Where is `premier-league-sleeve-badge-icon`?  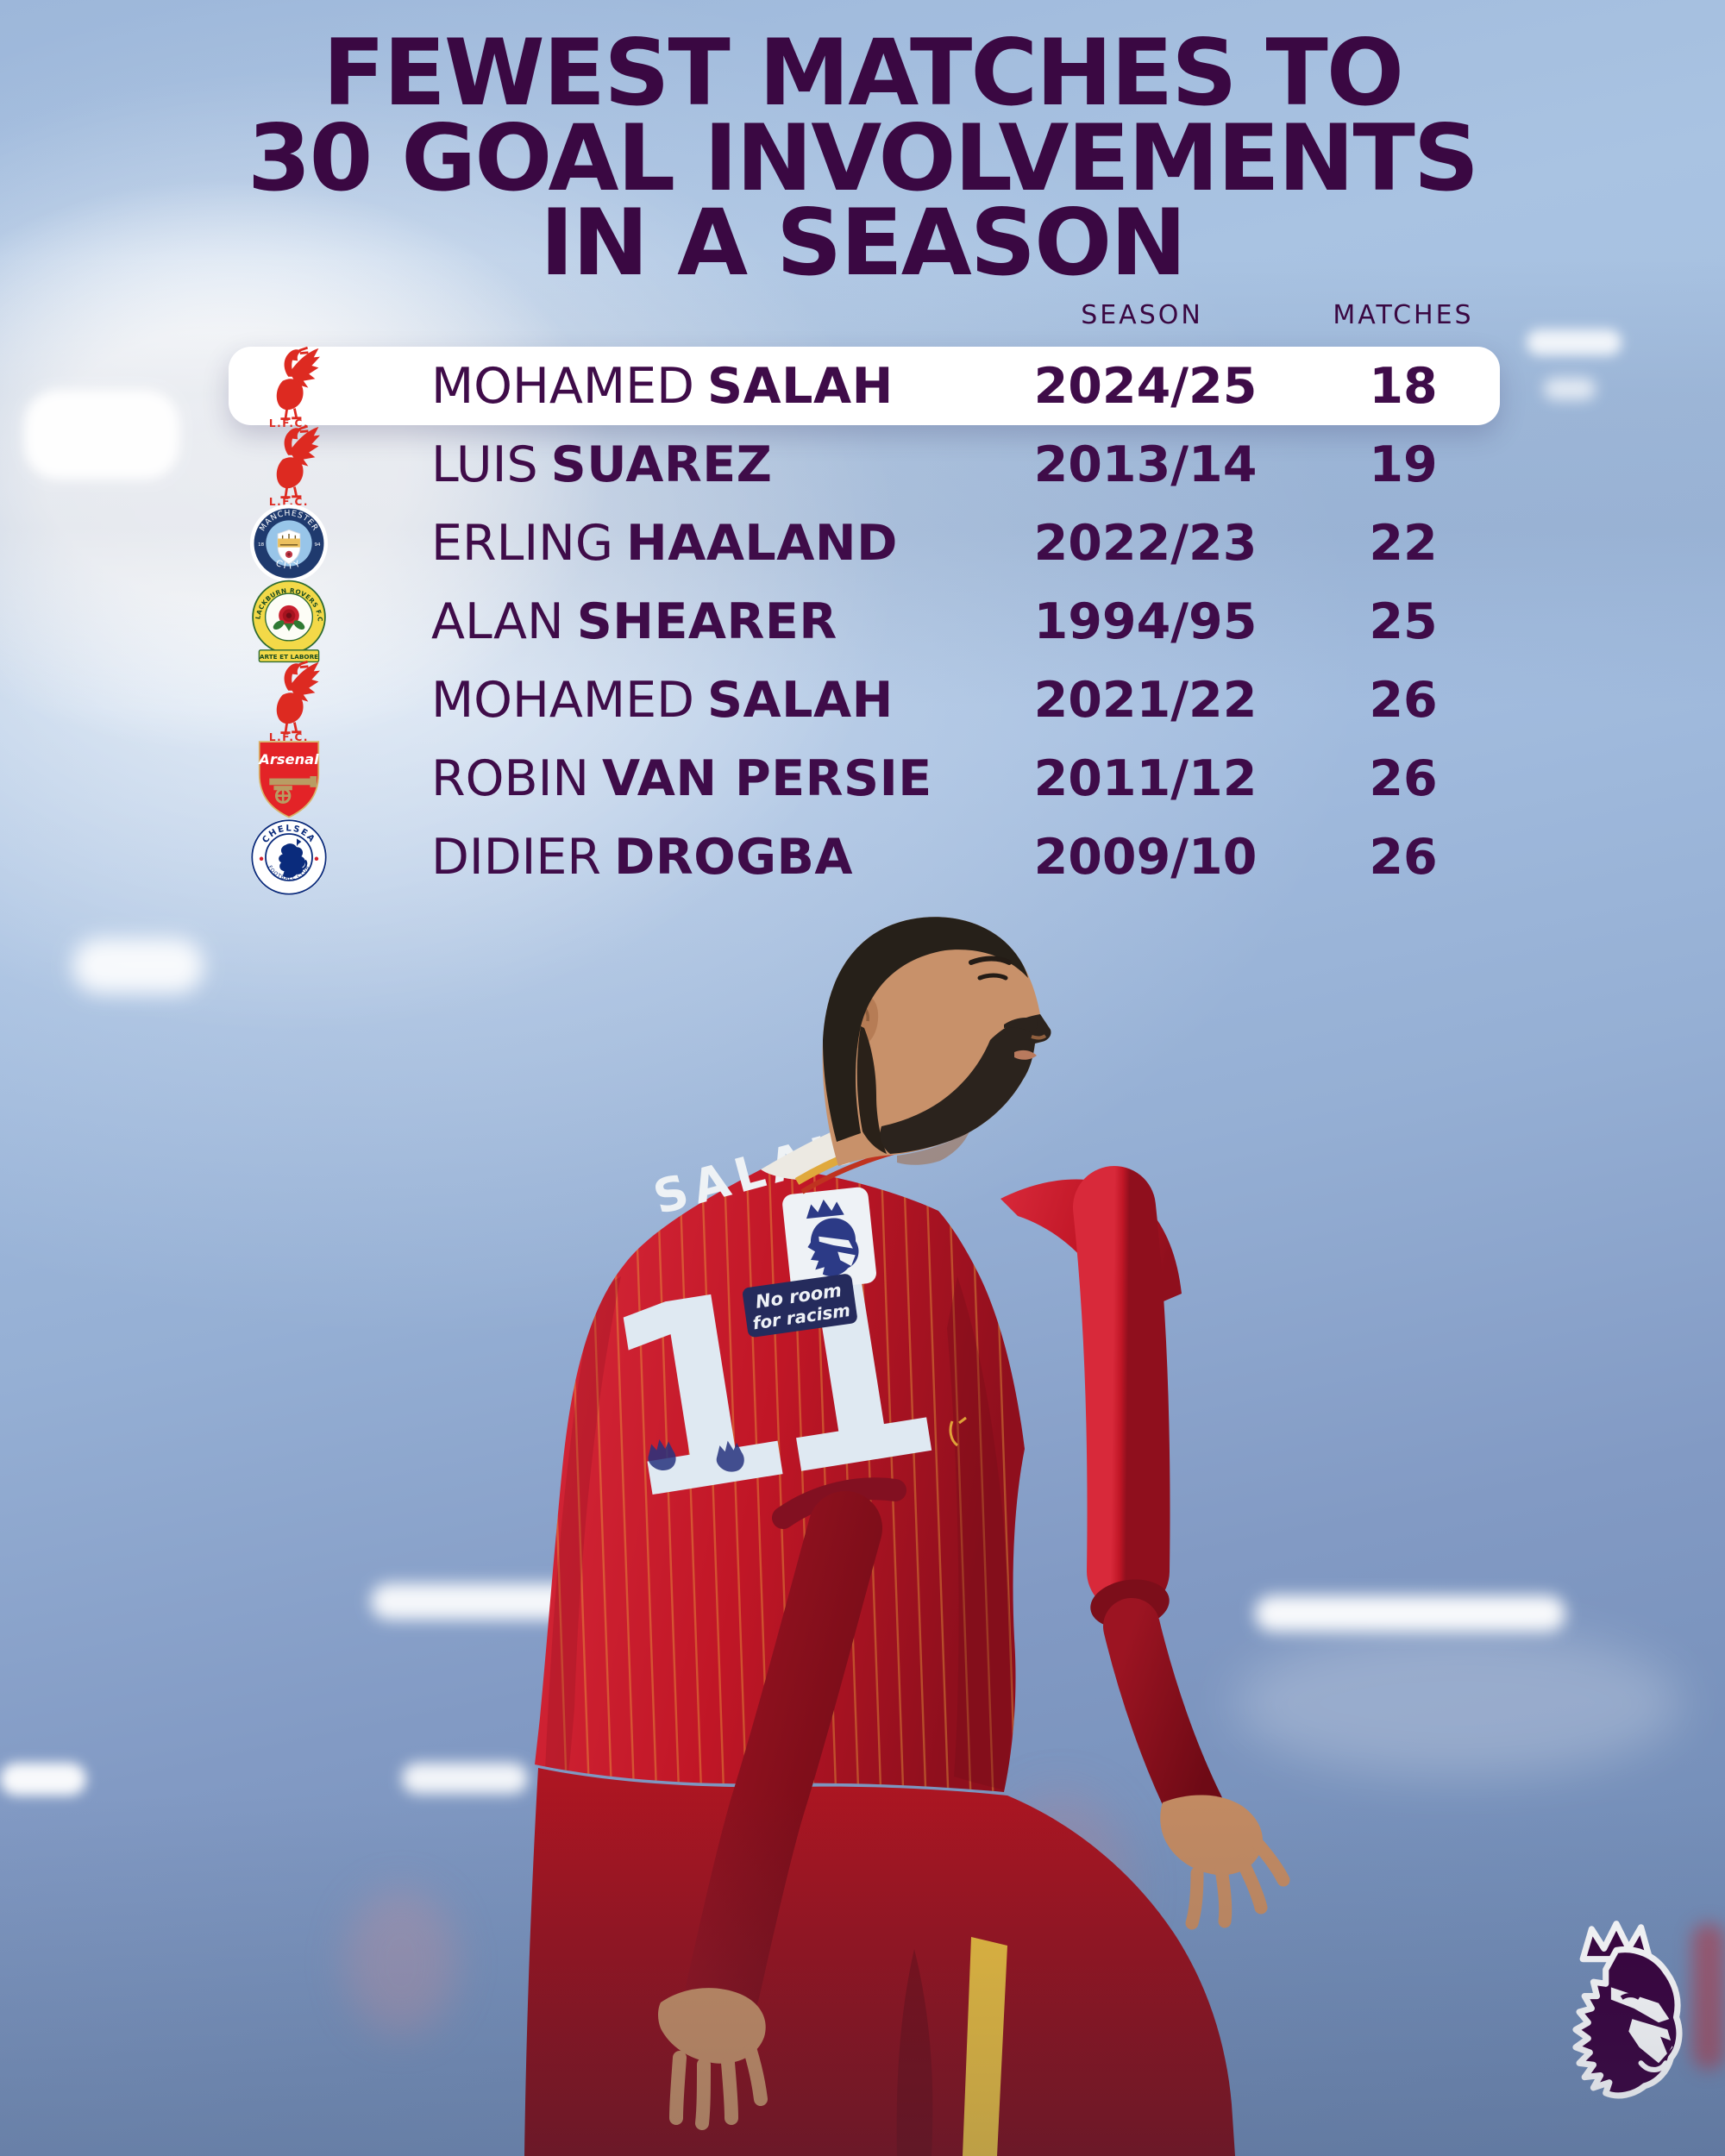 premier-league-sleeve-badge-icon is located at coordinates (829, 1239).